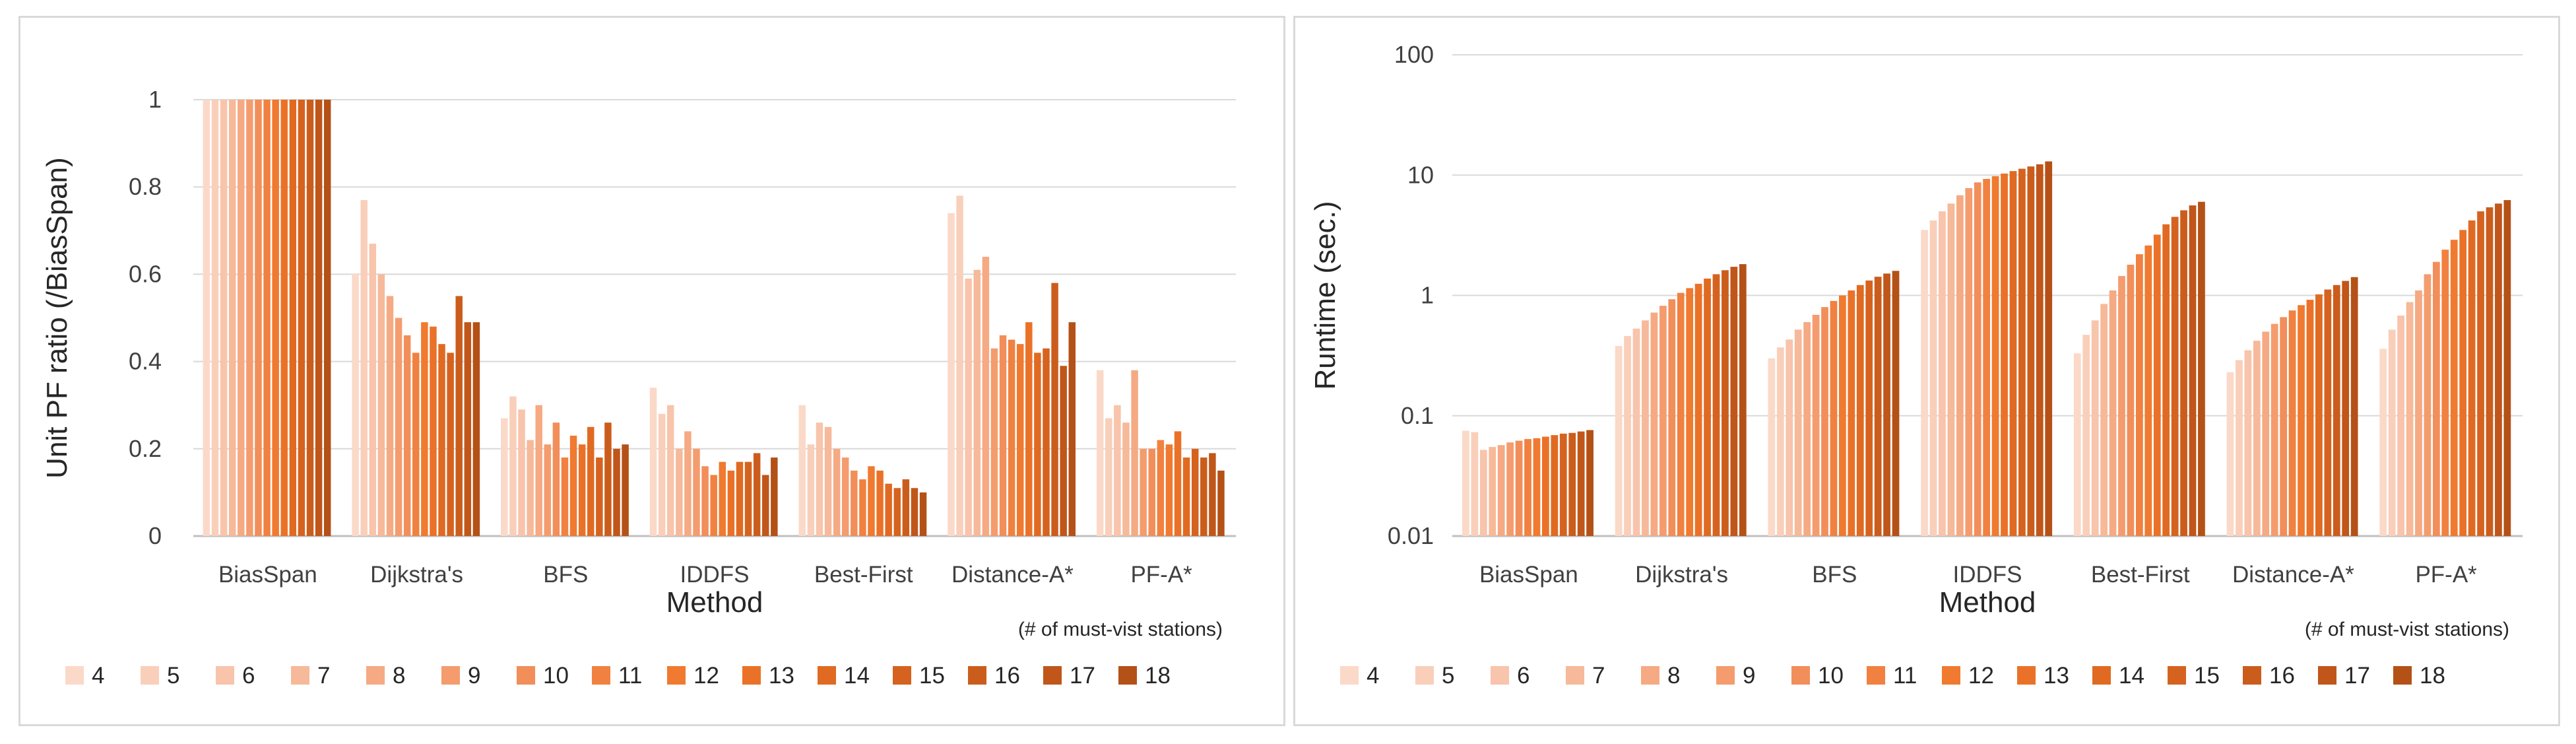  What do you see at coordinates (863, 575) in the screenshot?
I see `x-category-label: Best-First` at bounding box center [863, 575].